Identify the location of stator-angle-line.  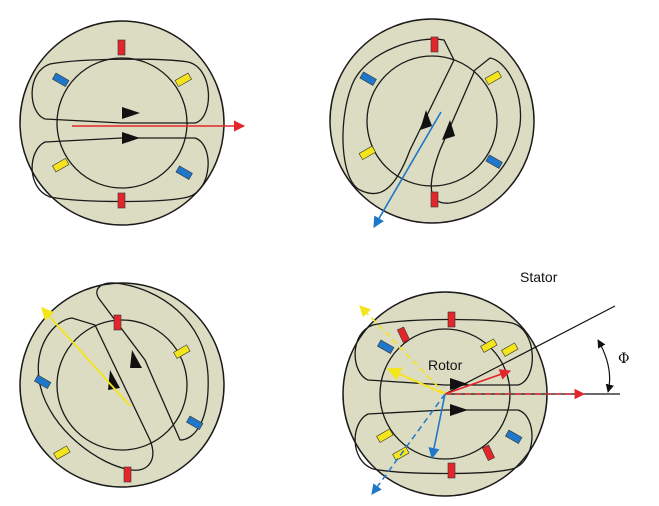
(530, 350).